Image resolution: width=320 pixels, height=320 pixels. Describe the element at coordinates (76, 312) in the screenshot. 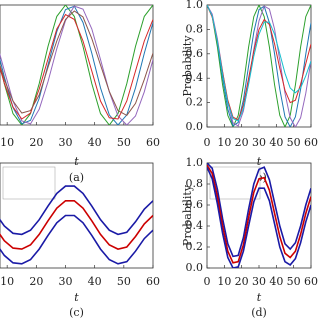

I see `panel-caption: (c)` at that location.